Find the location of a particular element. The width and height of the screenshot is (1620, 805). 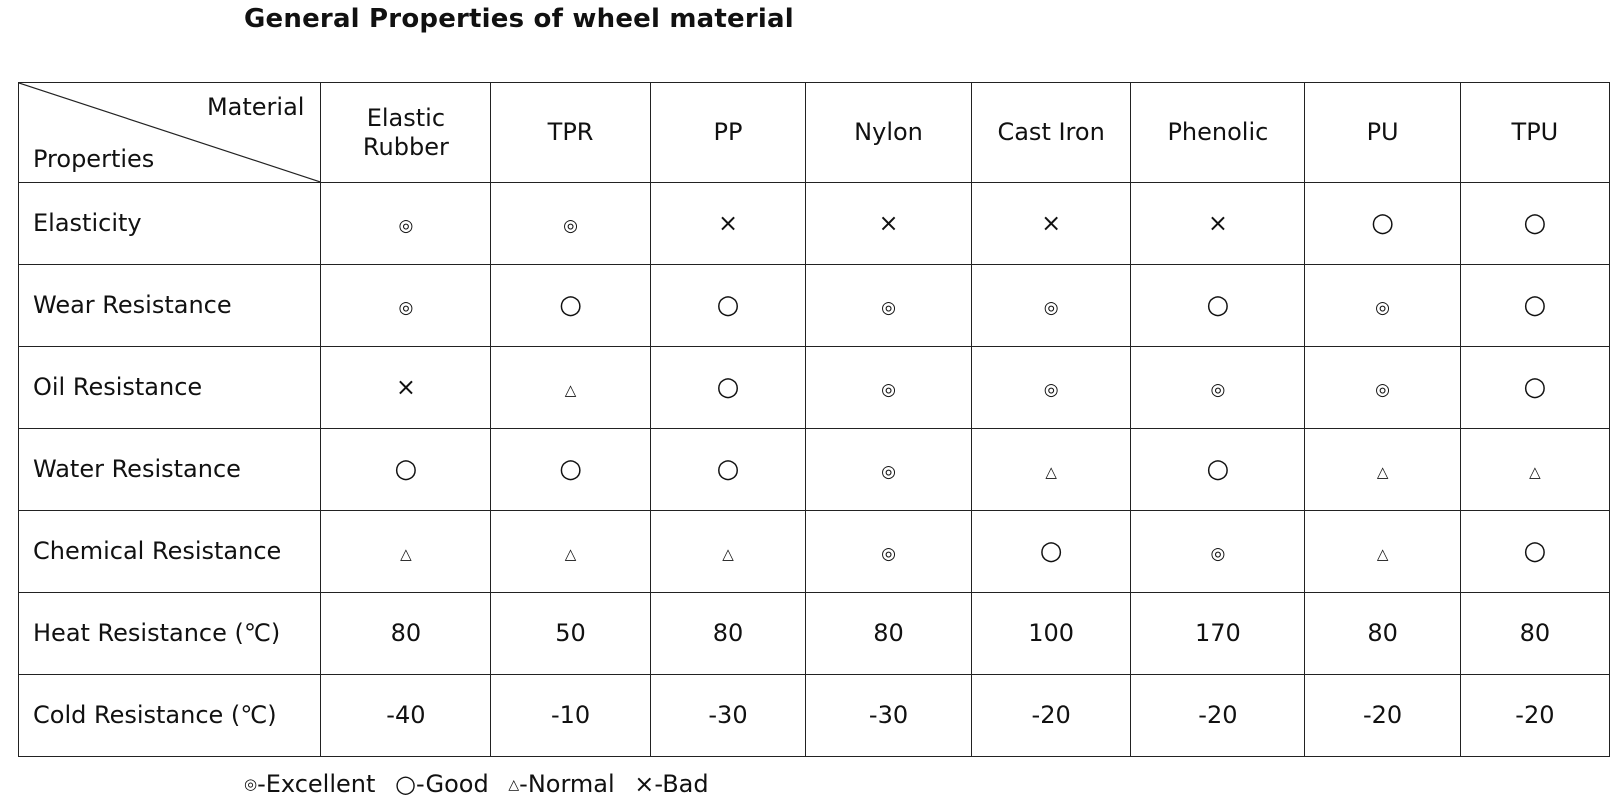

table-cell: 80 is located at coordinates (1535, 633).